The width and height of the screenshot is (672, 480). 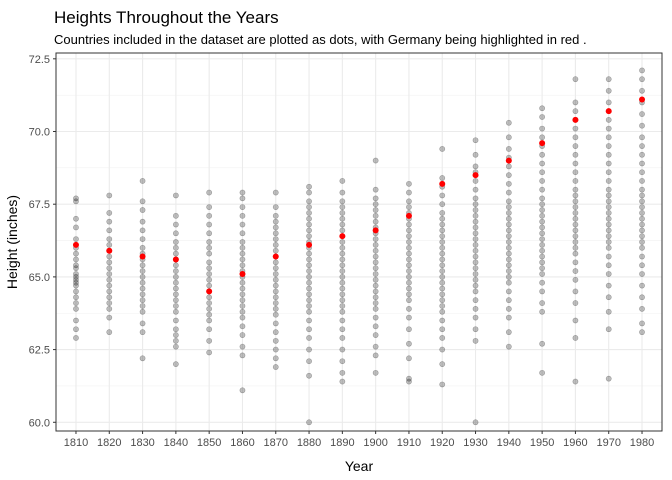 What do you see at coordinates (12, 242) in the screenshot?
I see `y-axis-title: Height (inches)` at bounding box center [12, 242].